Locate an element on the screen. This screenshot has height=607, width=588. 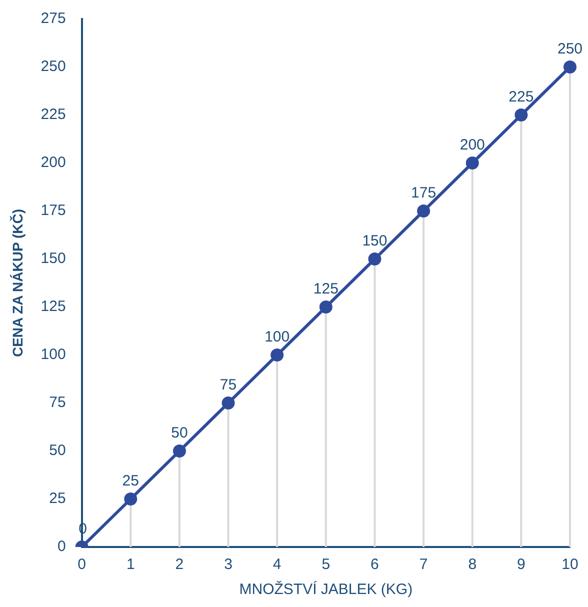
y-tick-label: 200 is located at coordinates (53, 163).